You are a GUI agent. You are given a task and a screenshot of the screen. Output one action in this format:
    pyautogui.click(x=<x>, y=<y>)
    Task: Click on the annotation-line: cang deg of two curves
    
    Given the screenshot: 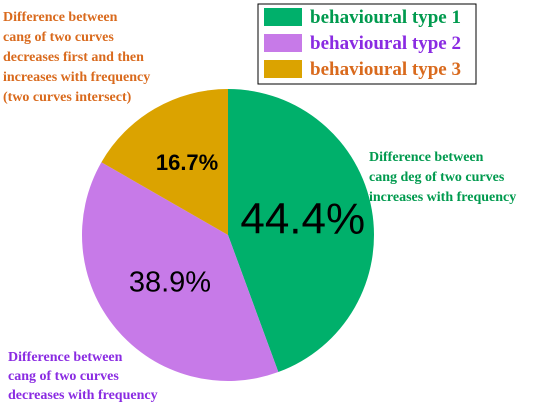 What is the action you would take?
    pyautogui.click(x=437, y=177)
    